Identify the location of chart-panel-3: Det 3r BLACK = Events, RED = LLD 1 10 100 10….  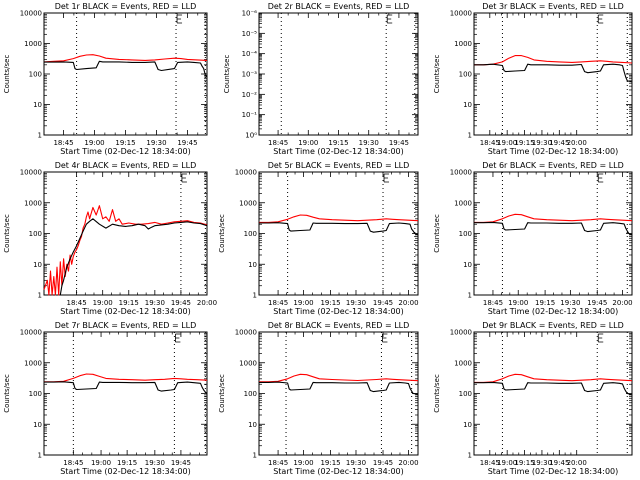
(533, 79).